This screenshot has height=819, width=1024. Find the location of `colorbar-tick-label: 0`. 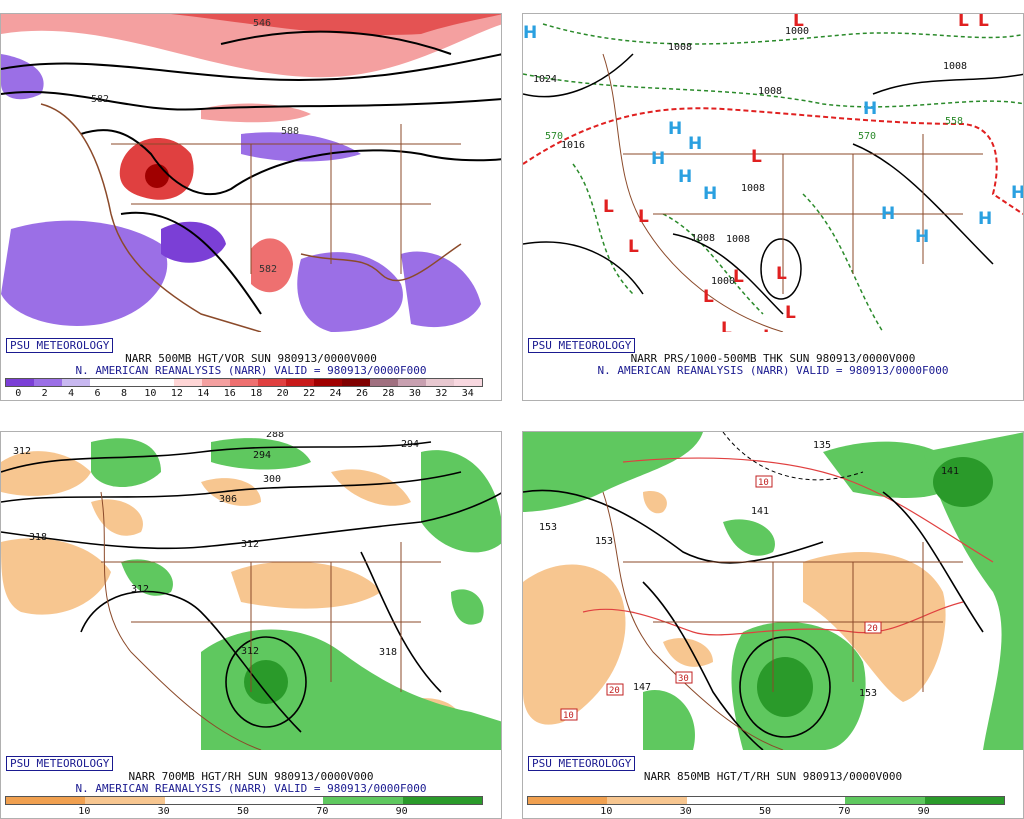

colorbar-tick-label: 0 is located at coordinates (18, 393).